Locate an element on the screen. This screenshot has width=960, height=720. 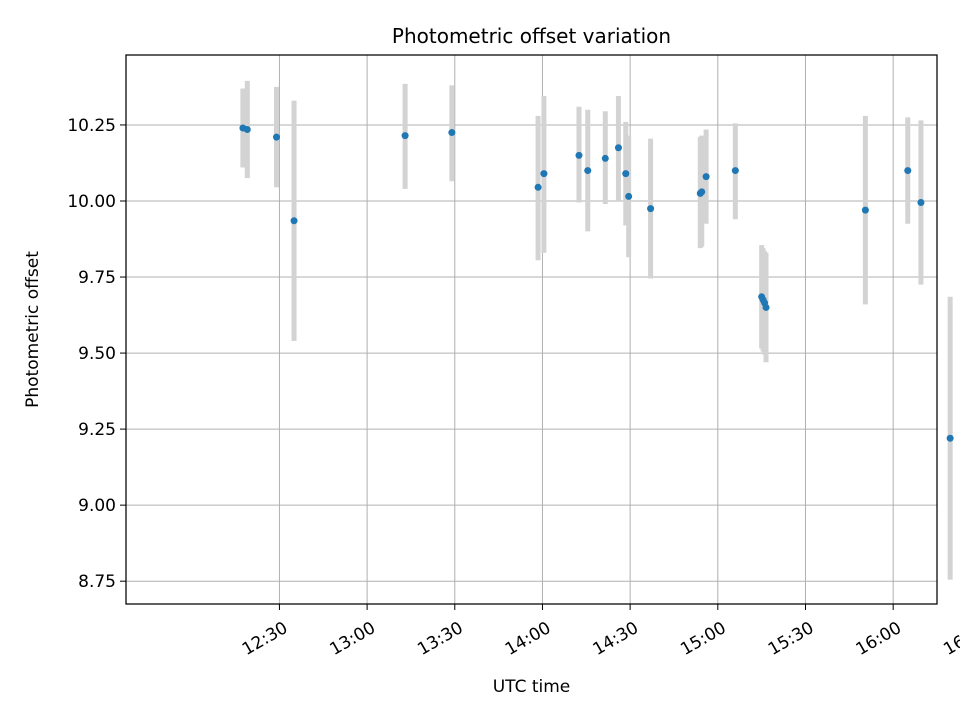
y-tick-label: 9.50 is located at coordinates (97, 354).